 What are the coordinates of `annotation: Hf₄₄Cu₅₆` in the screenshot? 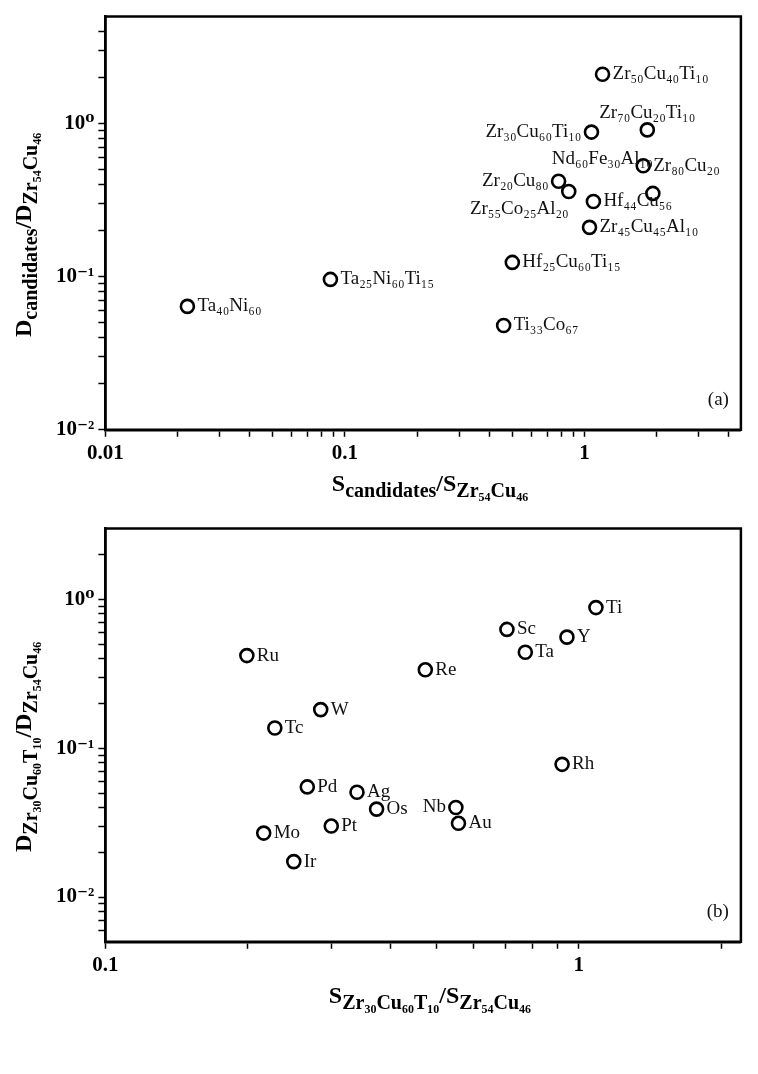 It's located at (638, 200).